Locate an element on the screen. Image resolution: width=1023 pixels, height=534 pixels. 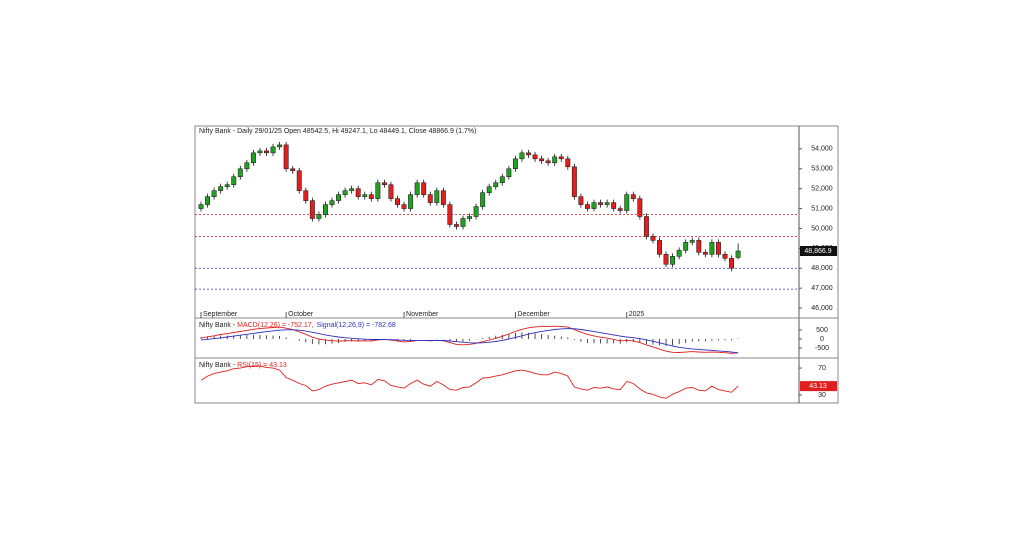
legend-entry: Signal(12,26,9) = -782.68 is located at coordinates (356, 325).